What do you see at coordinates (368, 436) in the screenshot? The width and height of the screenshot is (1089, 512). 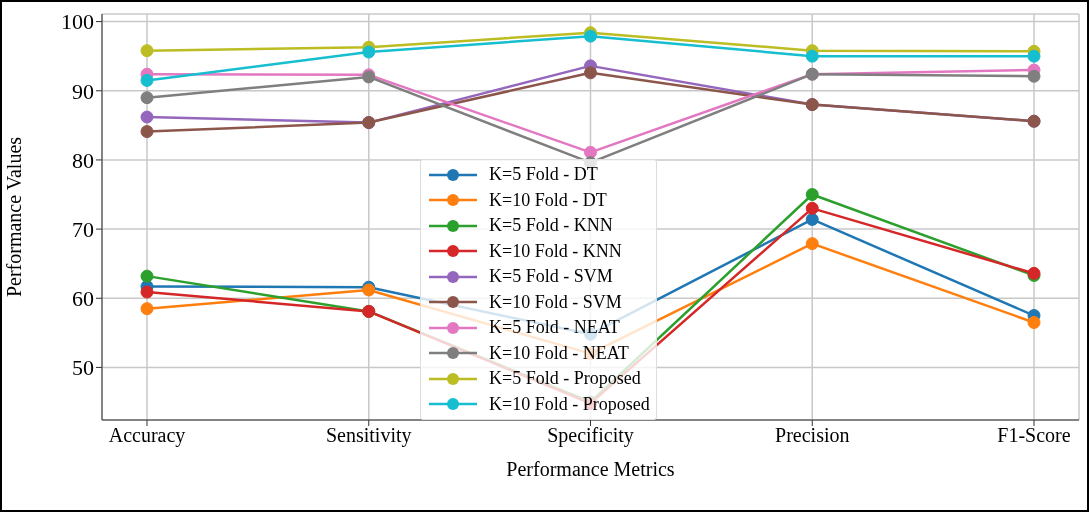 I see `x-tick-label: Sensitivity` at bounding box center [368, 436].